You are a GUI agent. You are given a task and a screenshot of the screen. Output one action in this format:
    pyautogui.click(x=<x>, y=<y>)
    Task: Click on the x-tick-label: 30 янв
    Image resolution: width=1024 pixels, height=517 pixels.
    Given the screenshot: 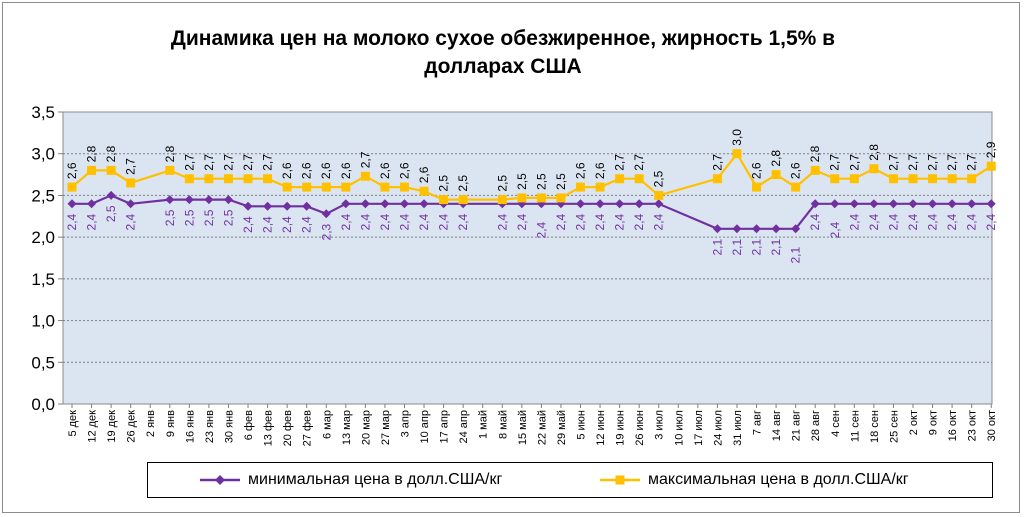 What is the action you would take?
    pyautogui.click(x=229, y=426)
    